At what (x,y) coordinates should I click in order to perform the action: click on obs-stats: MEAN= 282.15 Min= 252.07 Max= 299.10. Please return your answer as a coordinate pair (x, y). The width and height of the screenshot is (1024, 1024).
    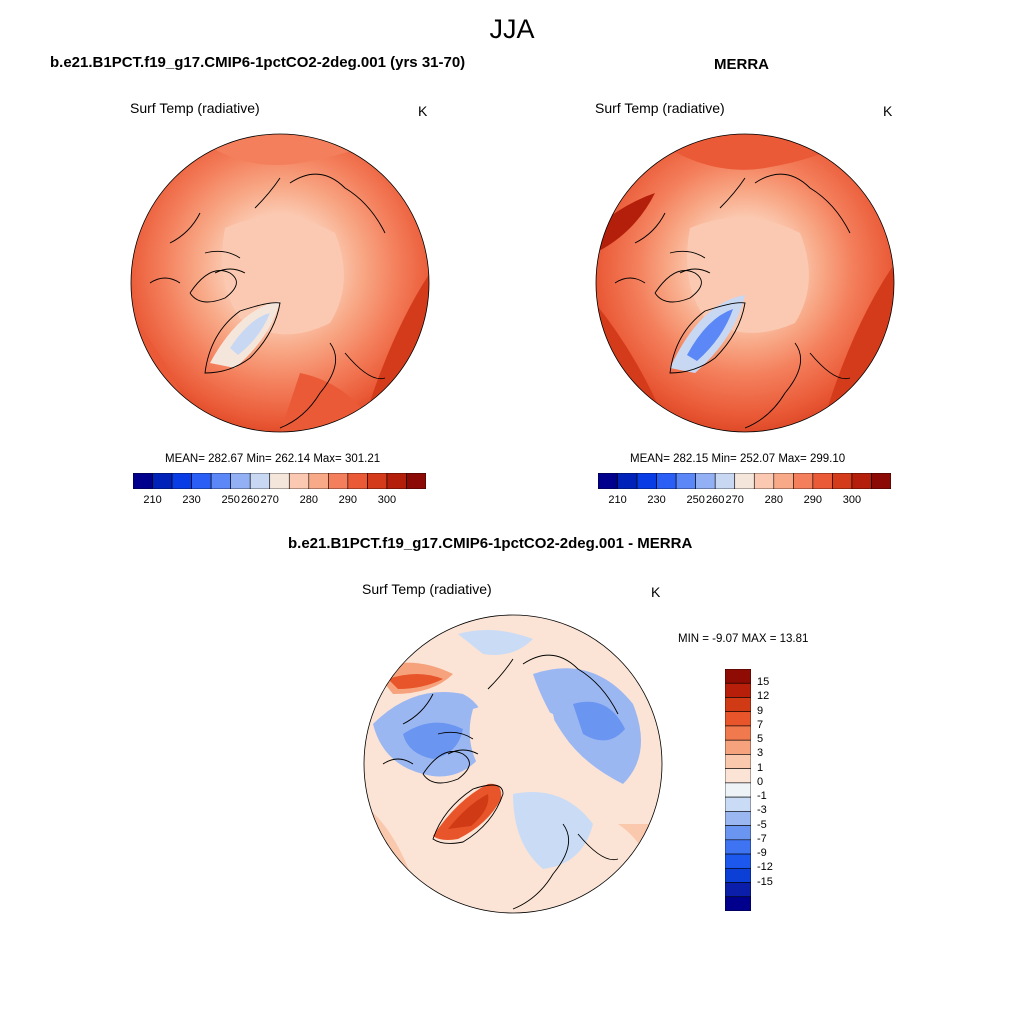
    Looking at the image, I should click on (738, 459).